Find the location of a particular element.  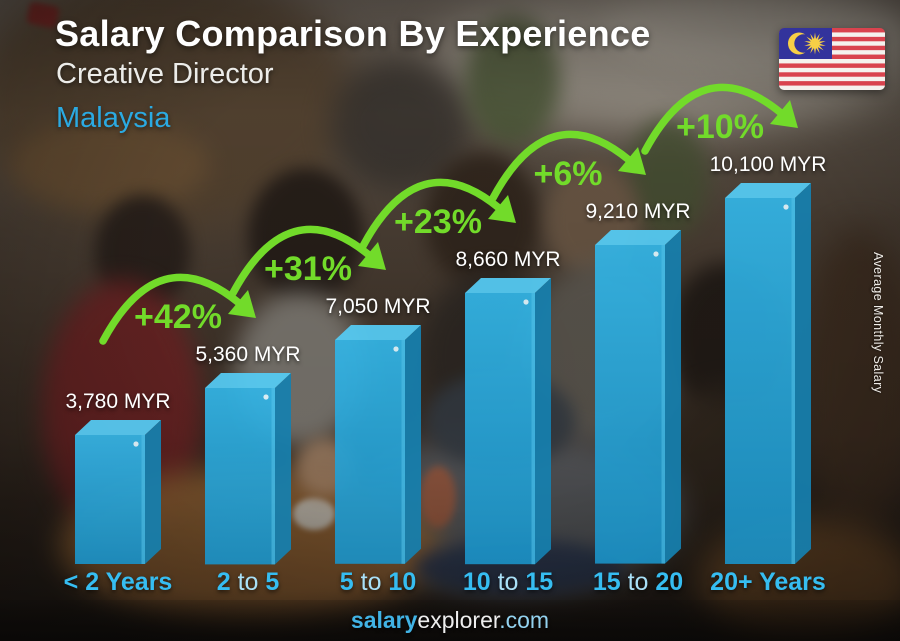

bar-value-label: 9,210 MYR is located at coordinates (638, 212).